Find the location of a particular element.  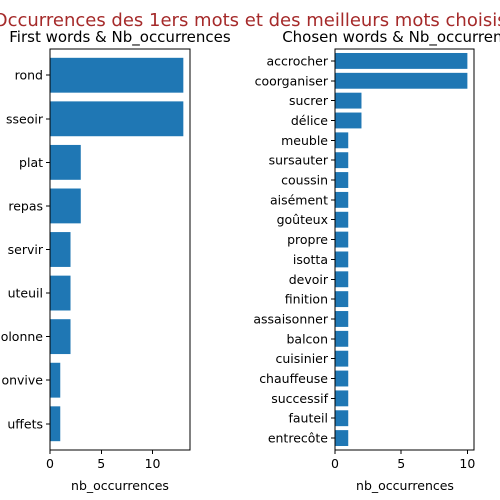

left-y-tick-label: rond is located at coordinates (29, 75).